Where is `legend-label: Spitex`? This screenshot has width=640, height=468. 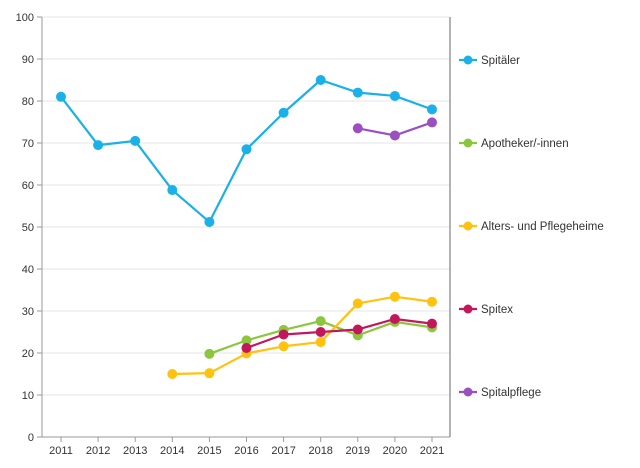 legend-label: Spitex is located at coordinates (497, 310).